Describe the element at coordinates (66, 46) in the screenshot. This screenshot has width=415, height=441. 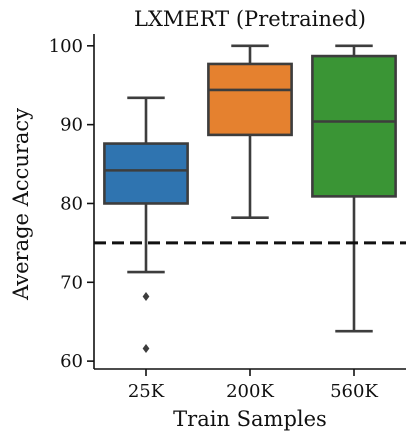
I see `y-tick-label: 100` at that location.